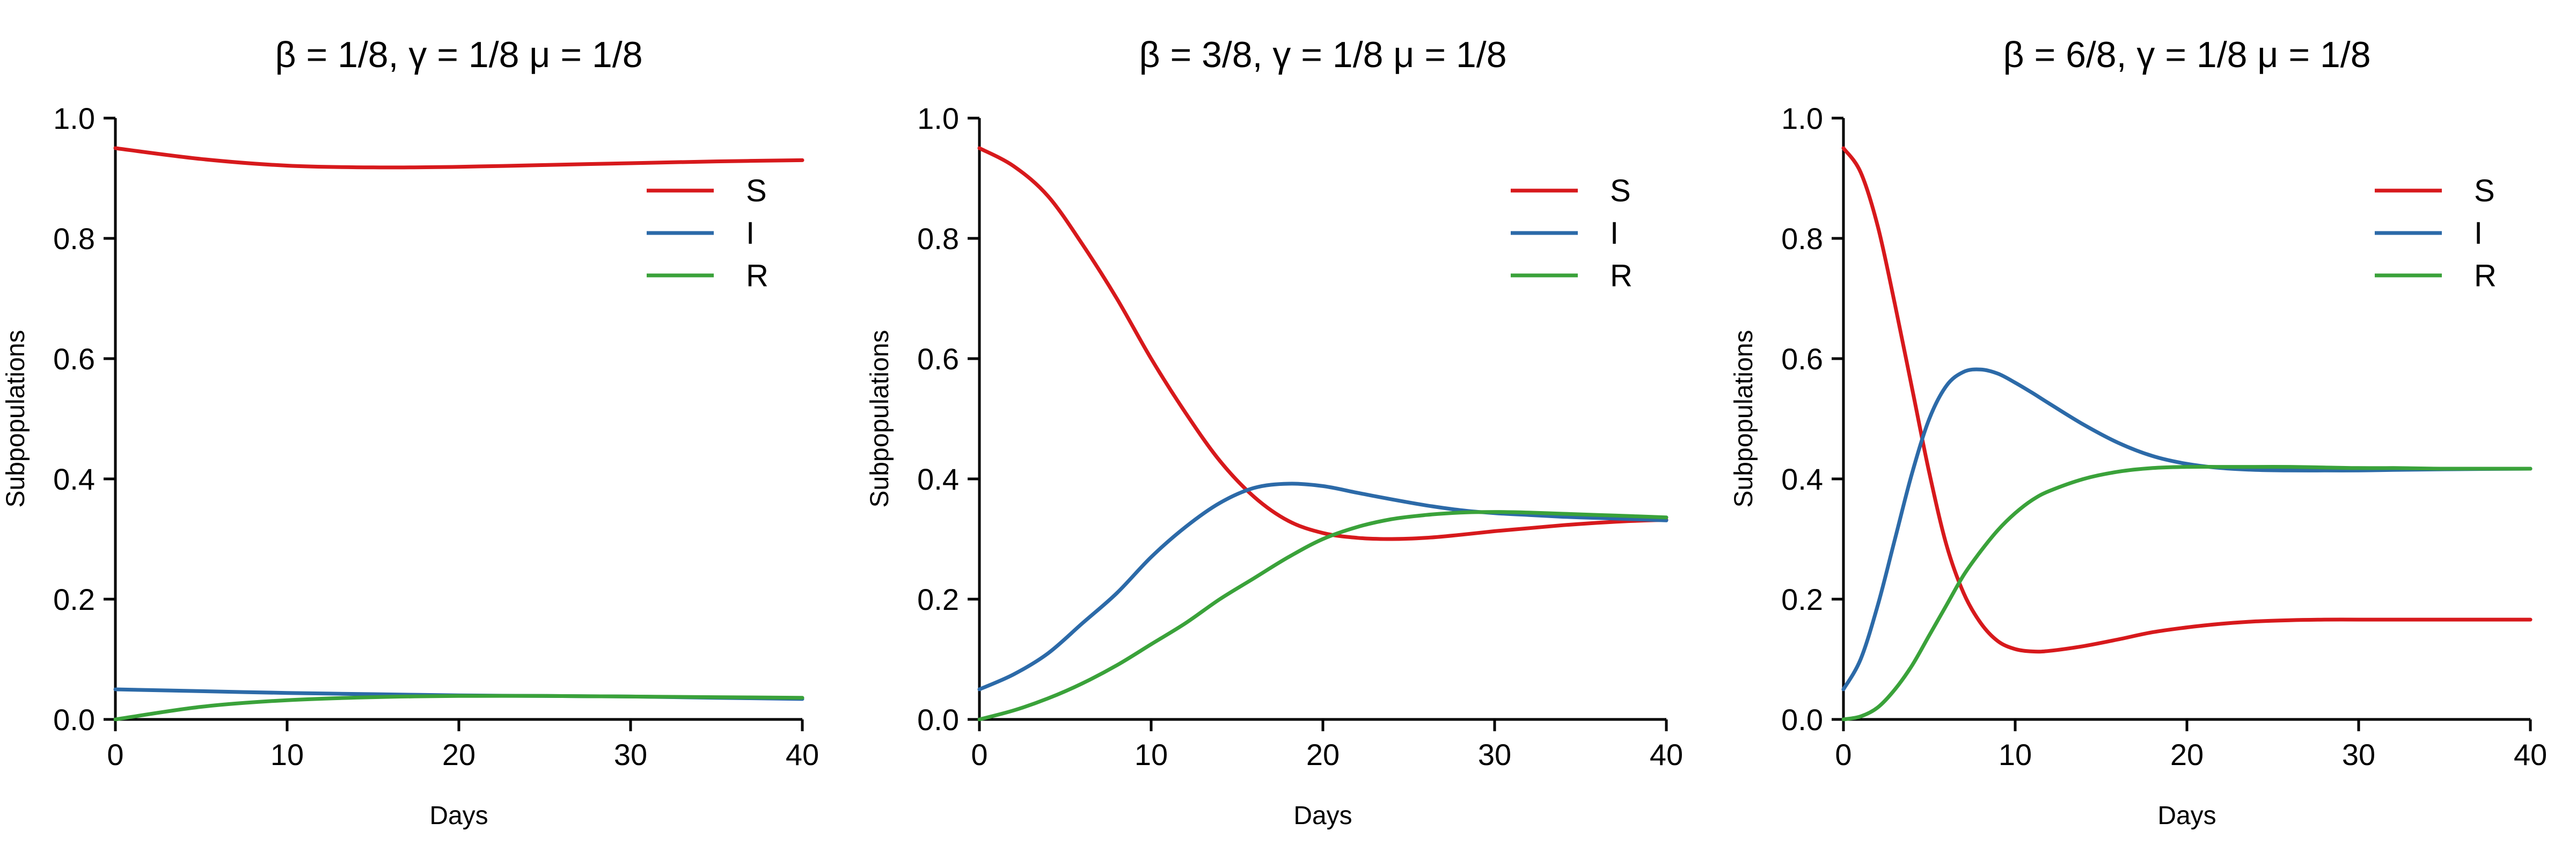 The image size is (2576, 859). What do you see at coordinates (2186, 54) in the screenshot?
I see `chart-title: β = 6/8, γ = 1/8 μ = 1/8` at bounding box center [2186, 54].